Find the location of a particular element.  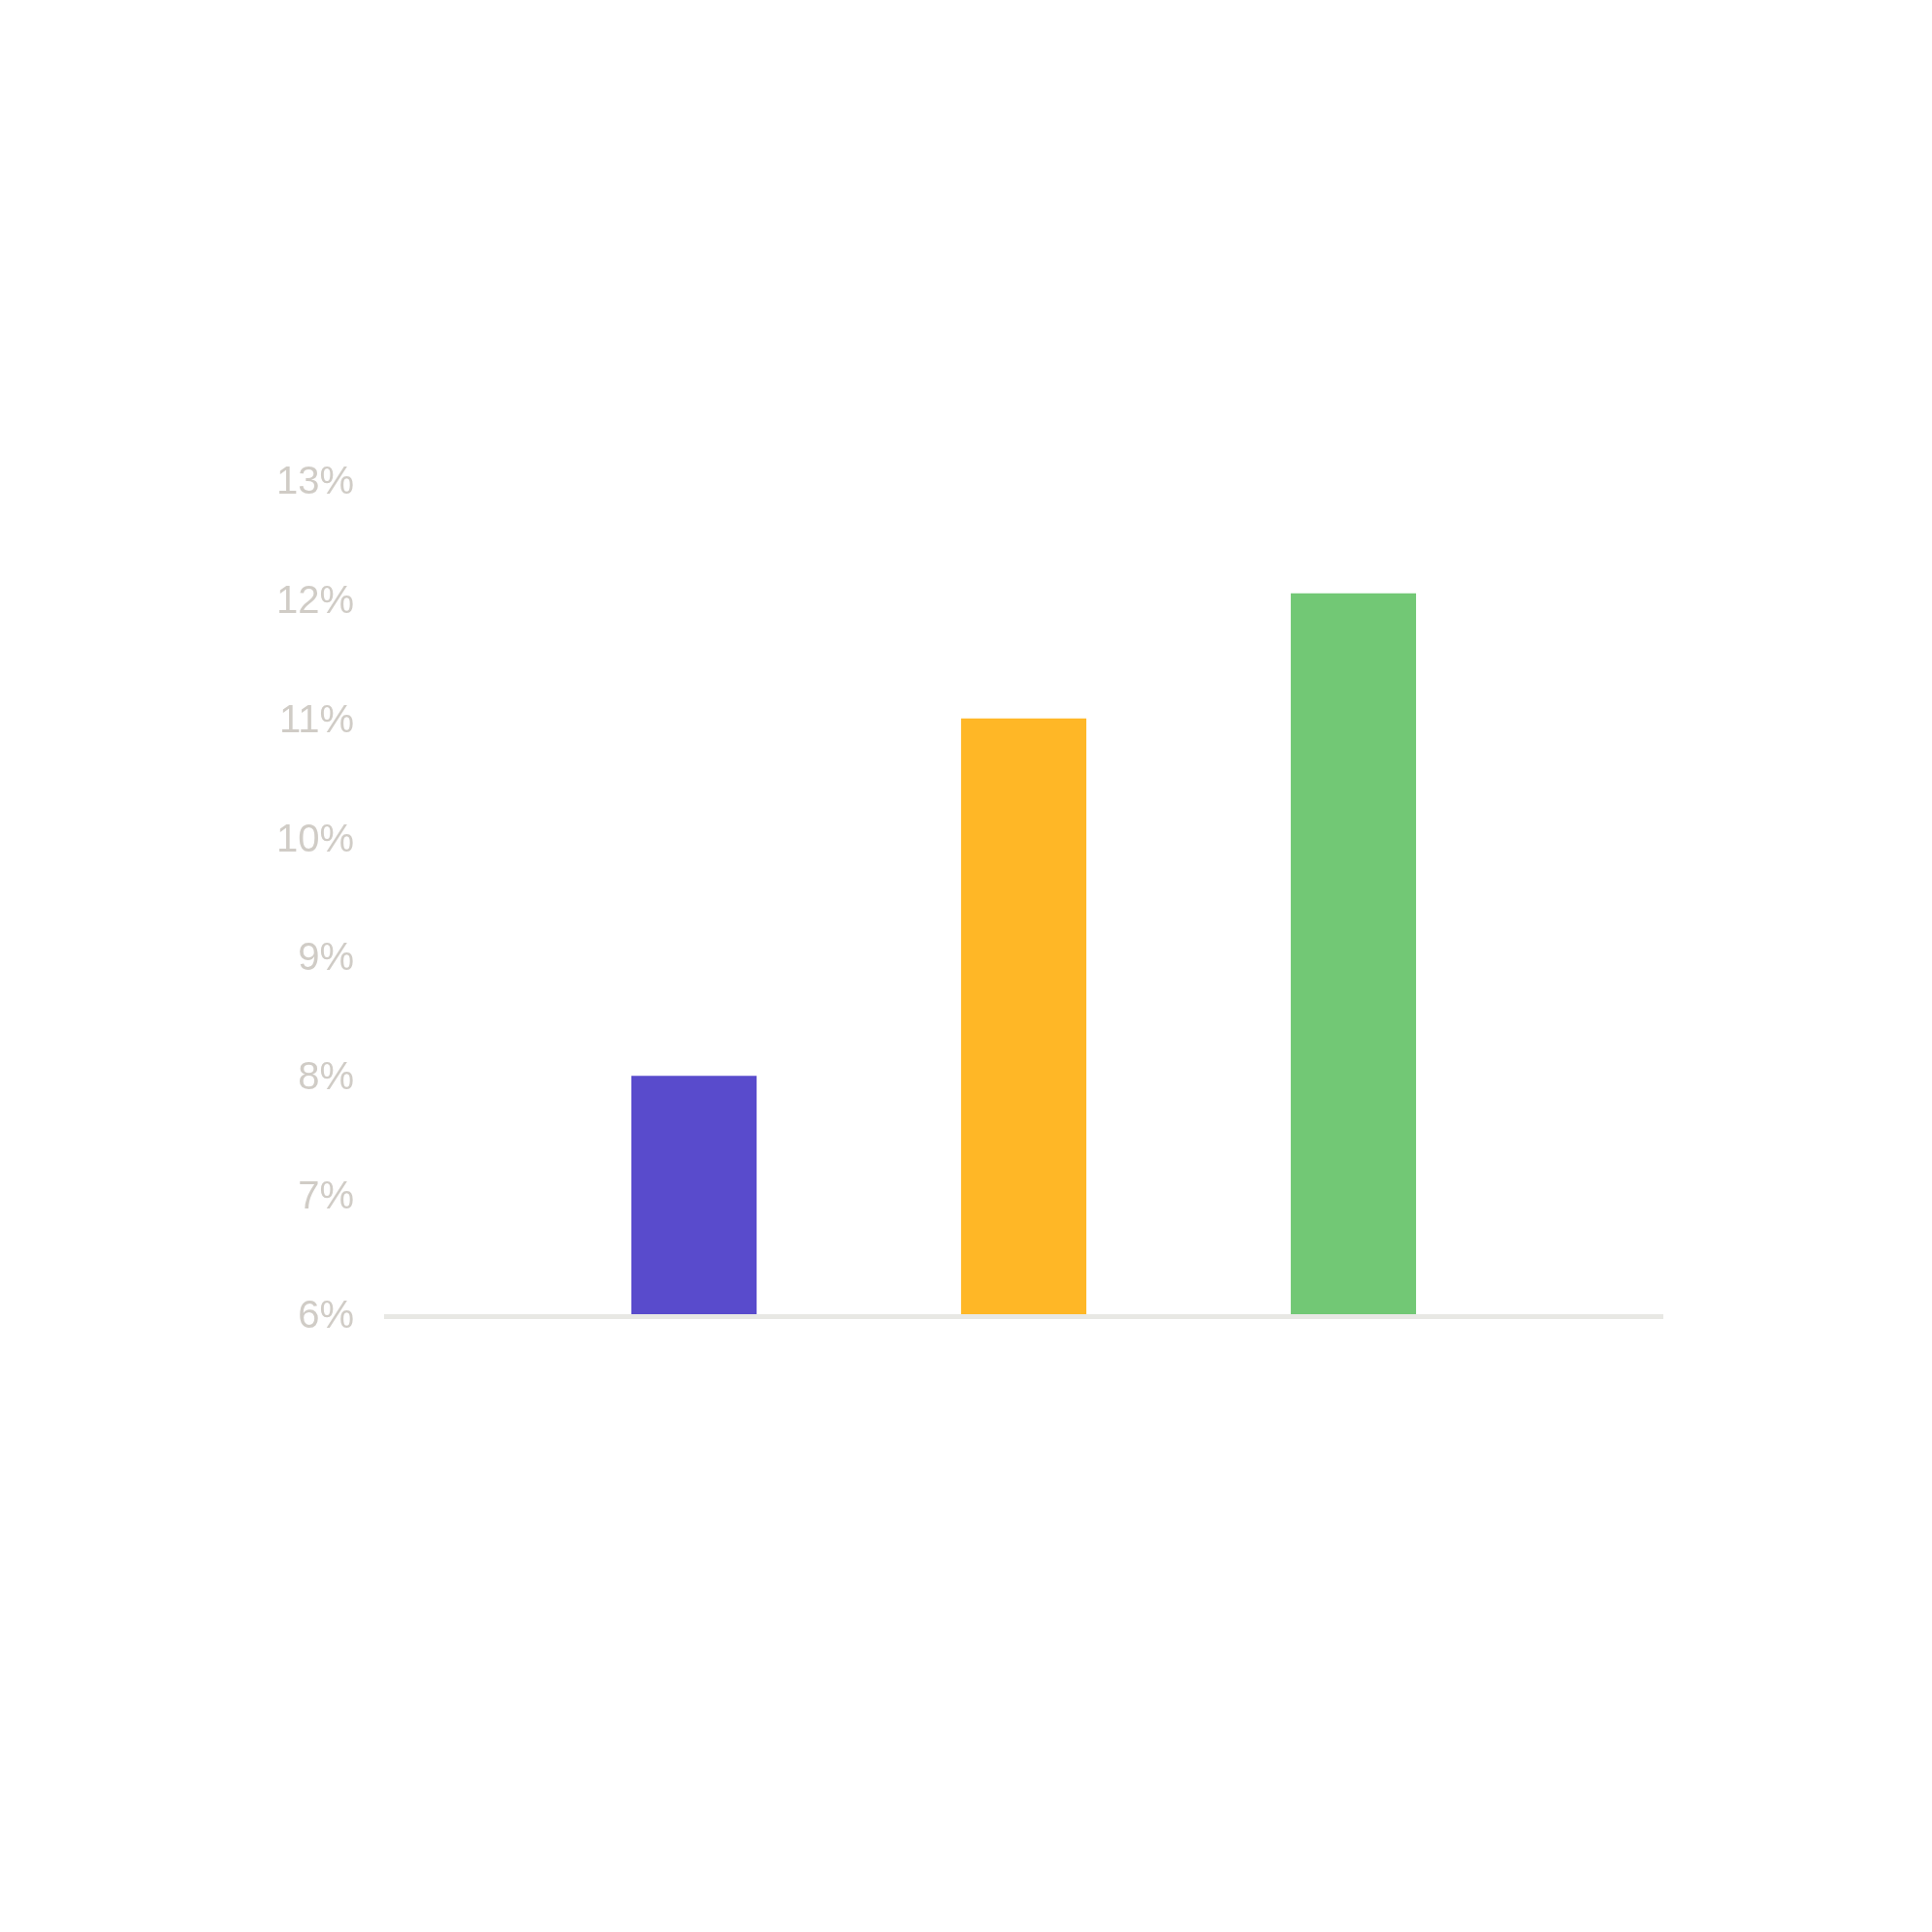

y-tick-label: 13% is located at coordinates (314, 480).